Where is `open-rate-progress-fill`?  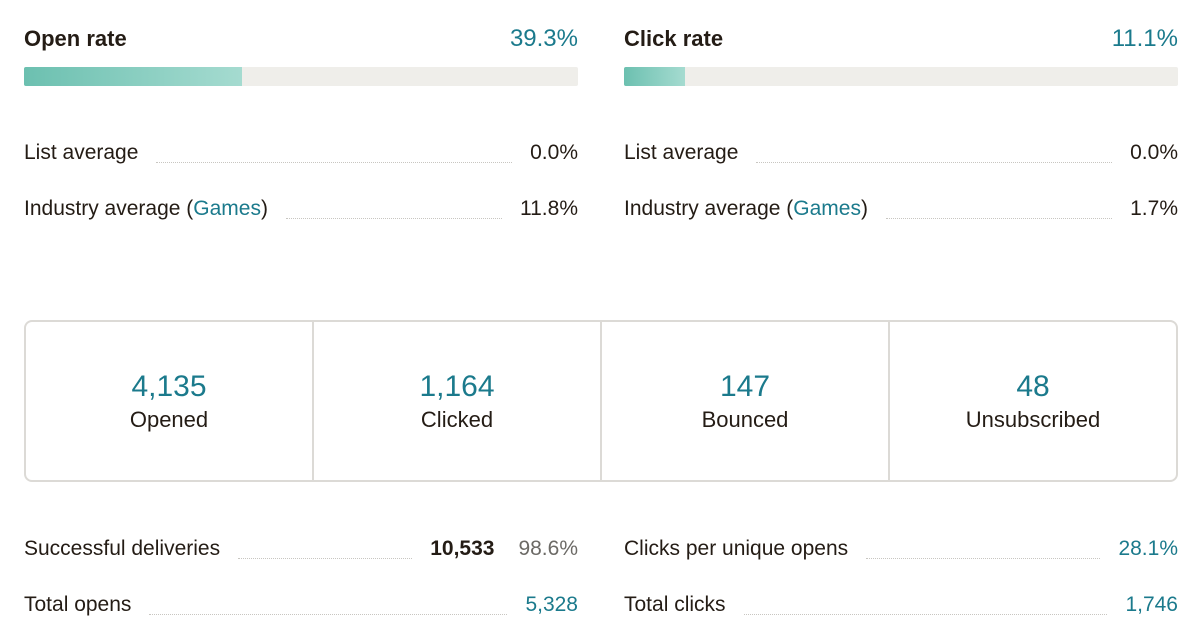 open-rate-progress-fill is located at coordinates (133, 76).